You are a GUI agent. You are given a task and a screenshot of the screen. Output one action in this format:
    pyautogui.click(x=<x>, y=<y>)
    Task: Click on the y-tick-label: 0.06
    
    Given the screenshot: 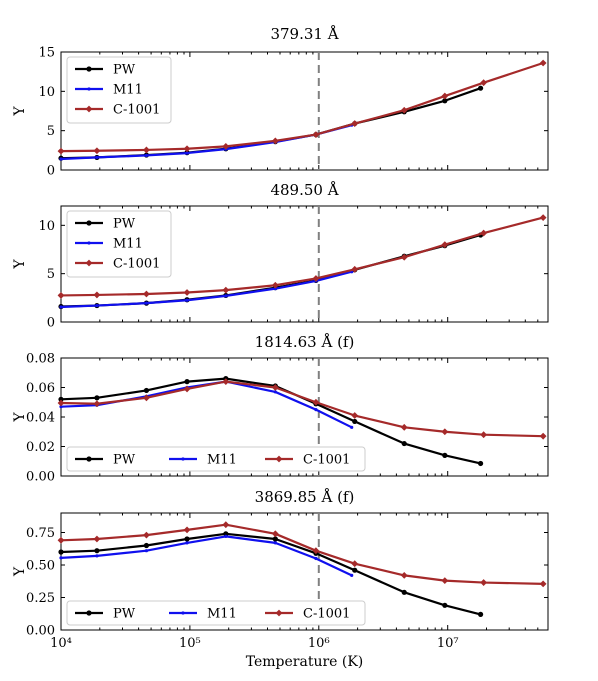 What is the action you would take?
    pyautogui.click(x=40, y=388)
    